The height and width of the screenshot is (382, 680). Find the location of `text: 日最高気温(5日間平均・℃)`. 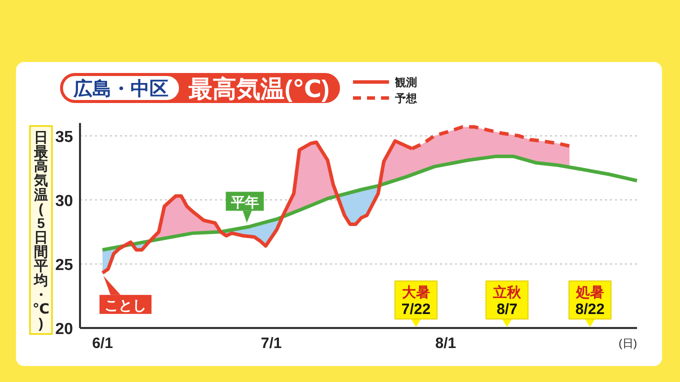

text: 日最高気温(5日間平均・℃) is located at coordinates (41, 230).